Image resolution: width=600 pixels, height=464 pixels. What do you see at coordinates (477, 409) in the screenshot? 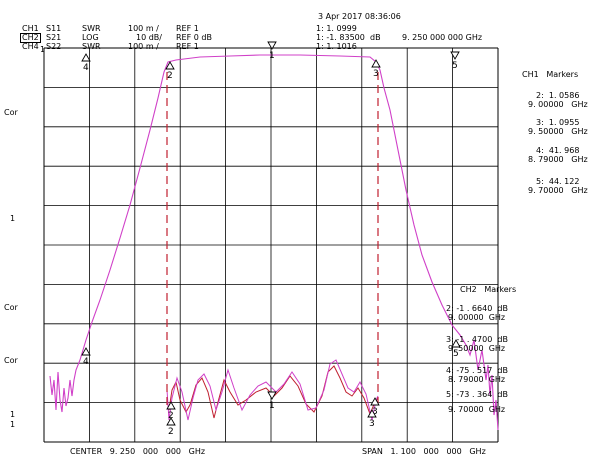
I see `ch2-marker-5-freq: 9. 70000 GHz` at bounding box center [477, 409].